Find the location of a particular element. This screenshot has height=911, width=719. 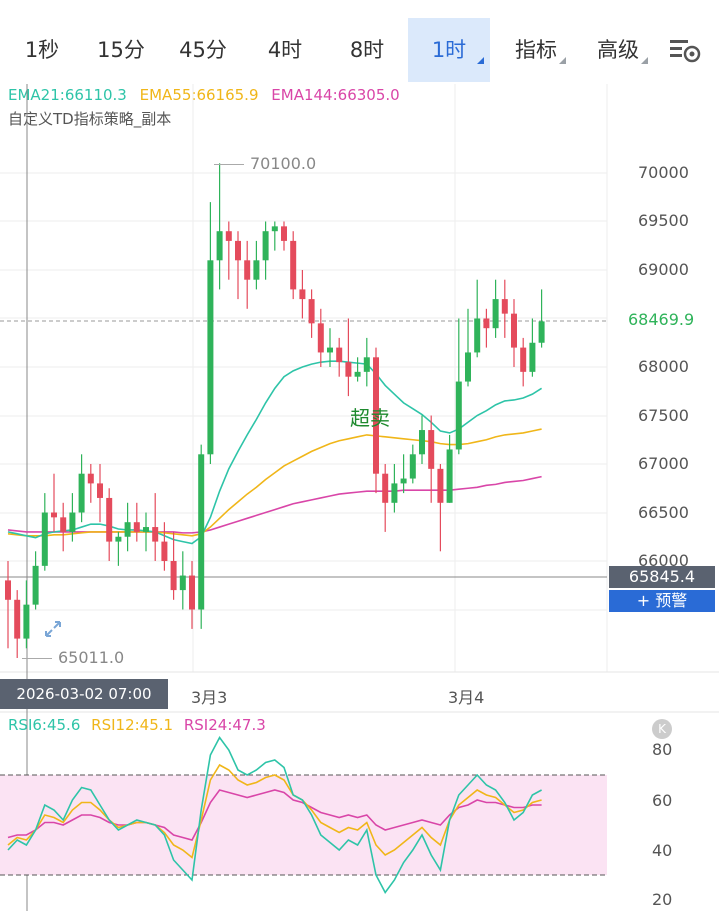

rsi24-line is located at coordinates (274, 815).